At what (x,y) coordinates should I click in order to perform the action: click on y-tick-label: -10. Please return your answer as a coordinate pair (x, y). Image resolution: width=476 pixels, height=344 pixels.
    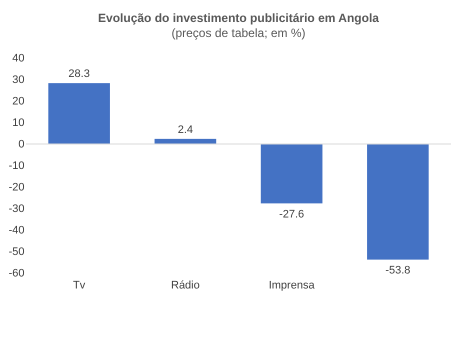
    Looking at the image, I should click on (16, 166).